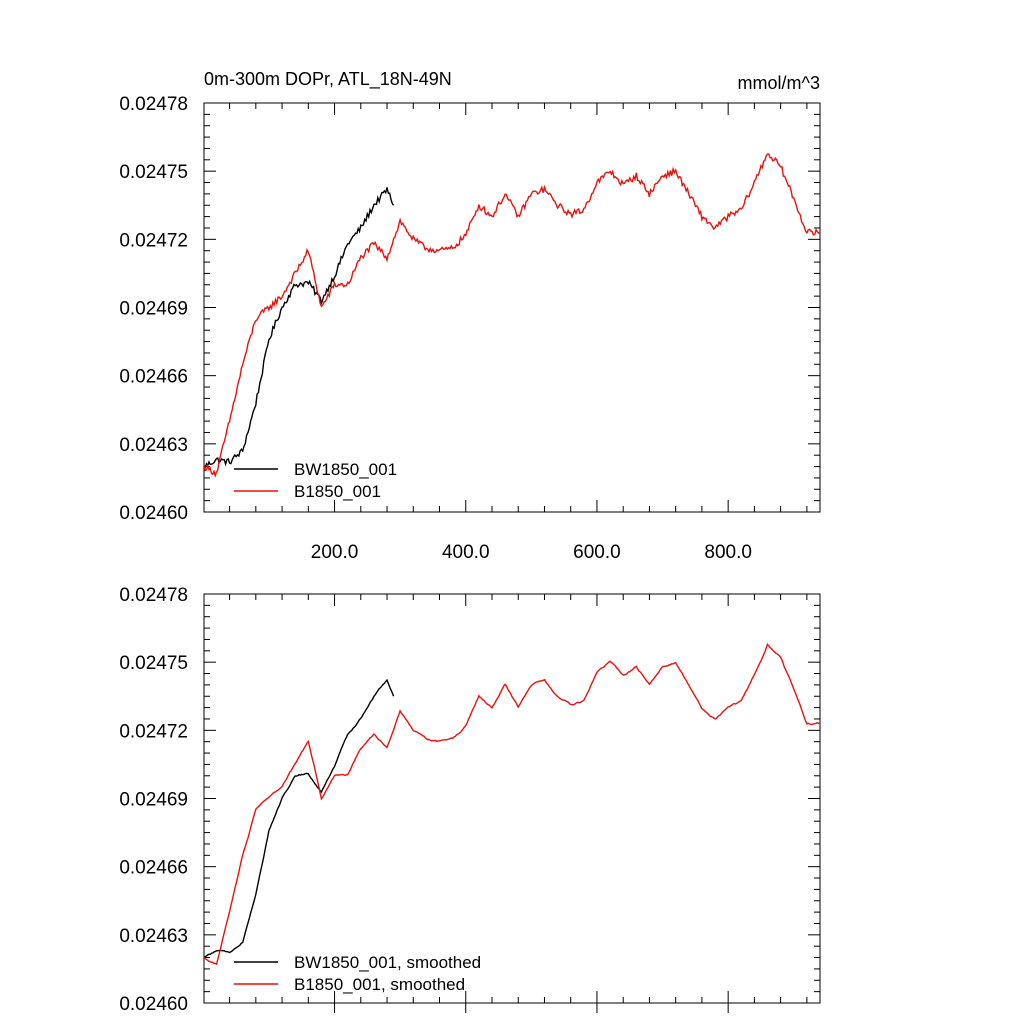 This screenshot has width=1024, height=1024. Describe the element at coordinates (345, 469) in the screenshot. I see `legend-label: BW1850_001` at that location.